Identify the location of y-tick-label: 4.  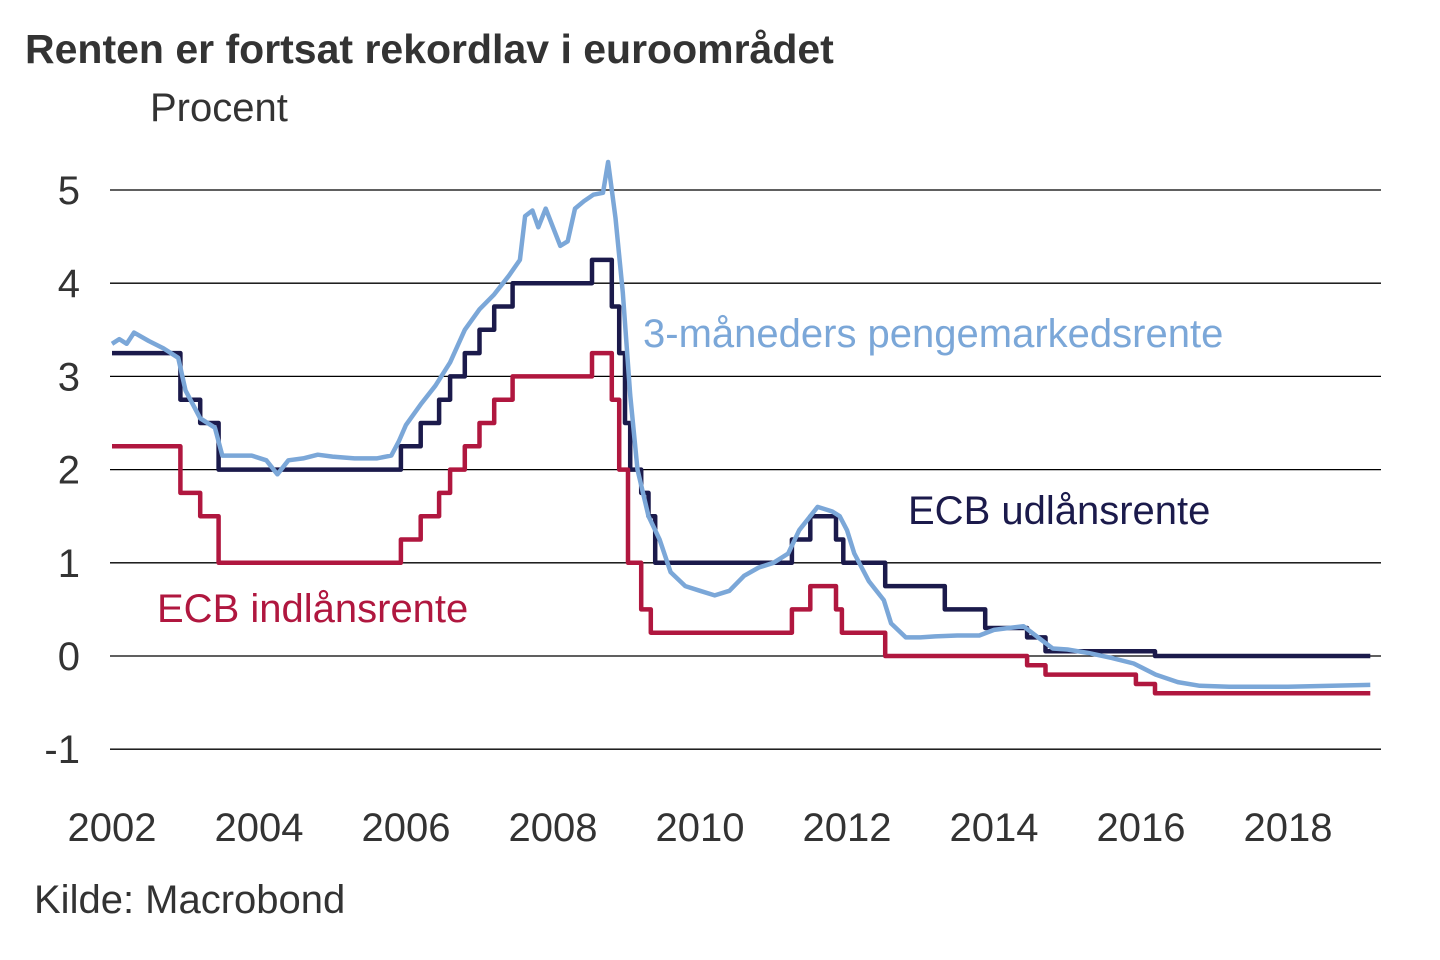
(69, 284).